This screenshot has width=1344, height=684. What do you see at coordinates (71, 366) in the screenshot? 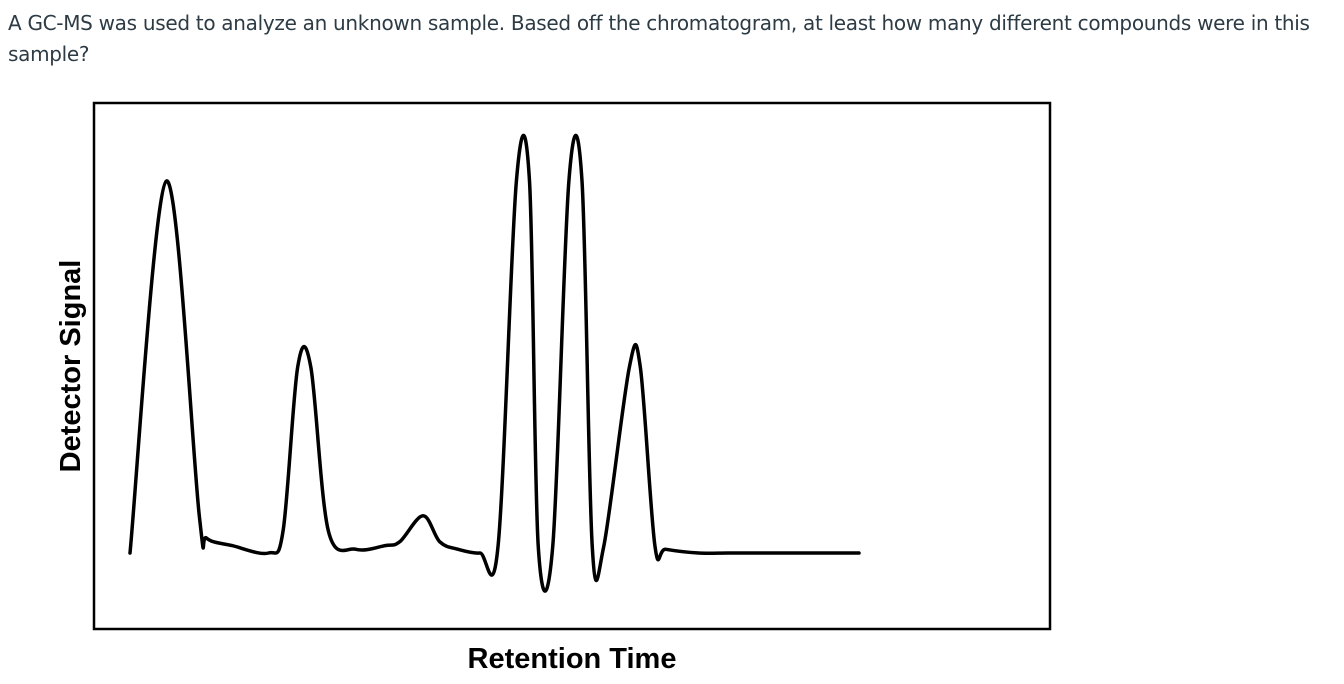
I see `y-axis-label: Detector Signal` at bounding box center [71, 366].